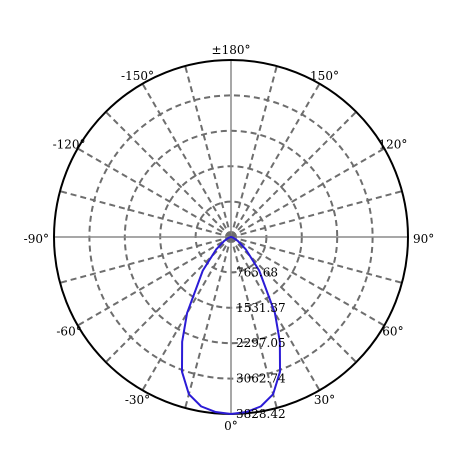 This screenshot has height=450, width=450. Describe the element at coordinates (324, 76) in the screenshot. I see `angle-label: 150°` at that location.